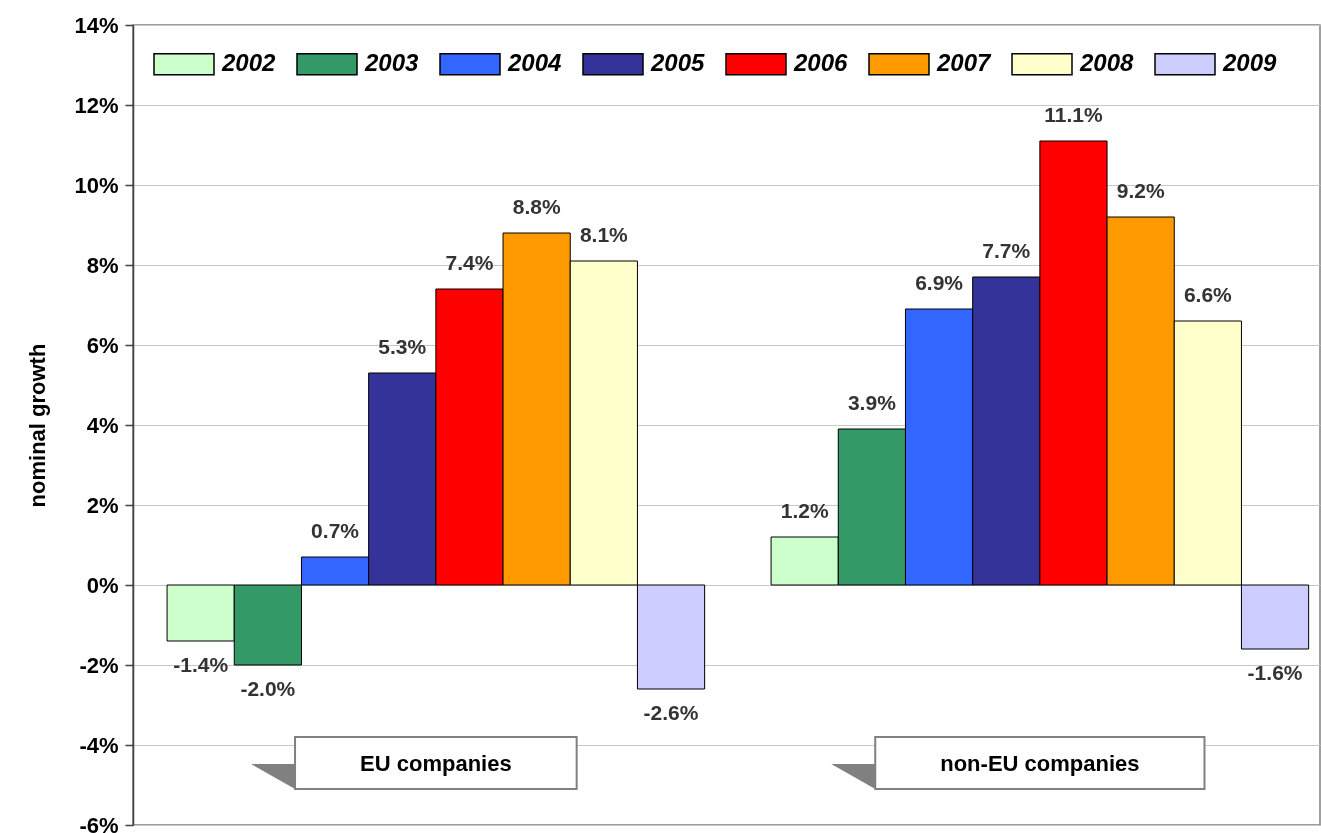  Describe the element at coordinates (102, 425) in the screenshot. I see `y-tick-label: 4%` at that location.